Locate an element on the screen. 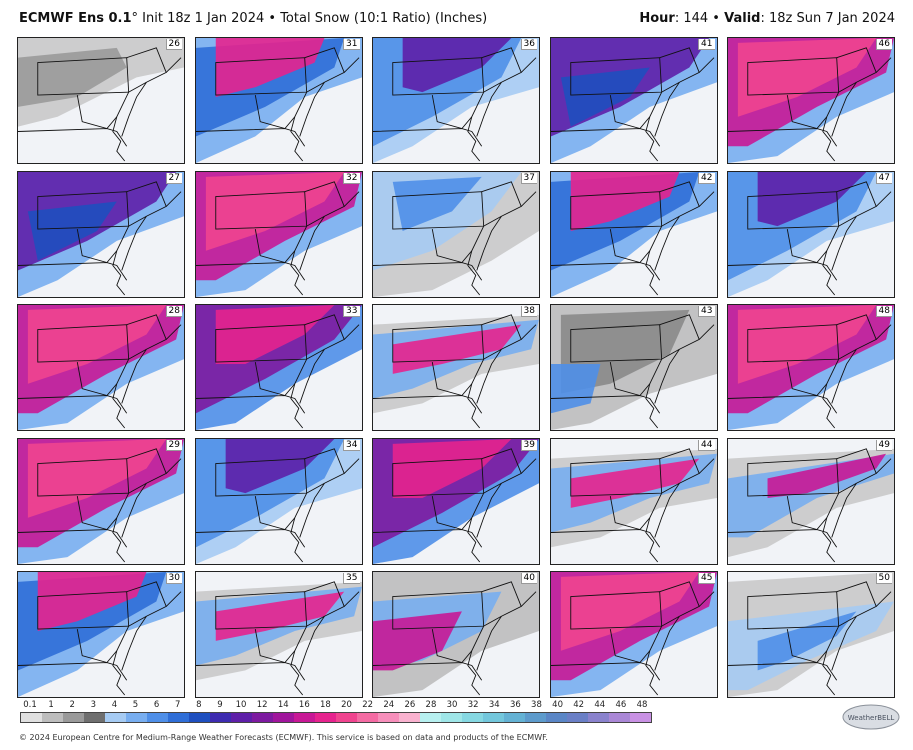  colorbar is located at coordinates (336, 717).